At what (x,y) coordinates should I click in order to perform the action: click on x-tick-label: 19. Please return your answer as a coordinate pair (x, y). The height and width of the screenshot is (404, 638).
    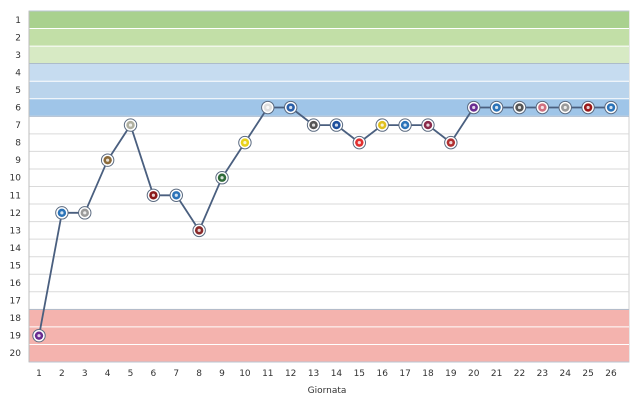
    Looking at the image, I should click on (451, 374).